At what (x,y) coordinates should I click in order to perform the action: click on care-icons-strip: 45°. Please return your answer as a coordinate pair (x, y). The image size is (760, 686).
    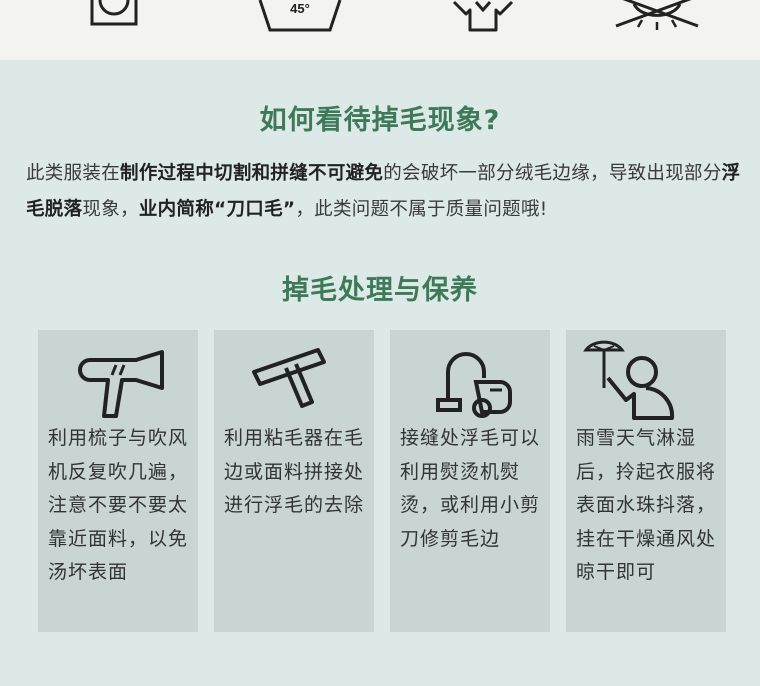
    Looking at the image, I should click on (380, 30).